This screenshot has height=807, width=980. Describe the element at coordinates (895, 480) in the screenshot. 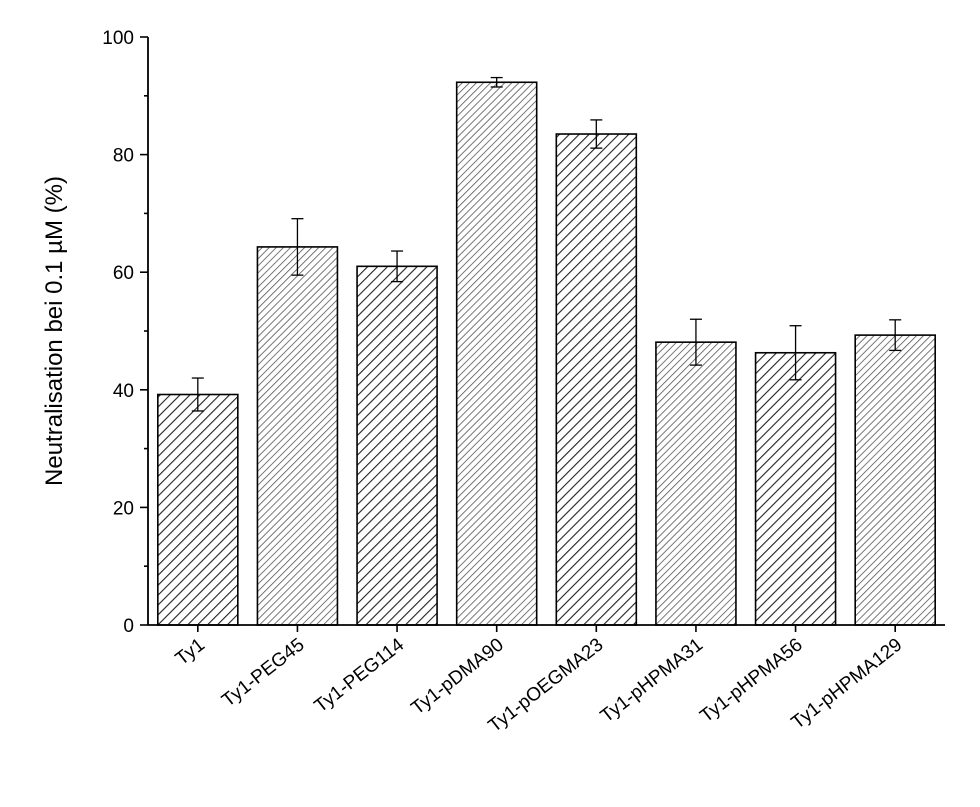

I see `bar-ty1-phpma129` at that location.